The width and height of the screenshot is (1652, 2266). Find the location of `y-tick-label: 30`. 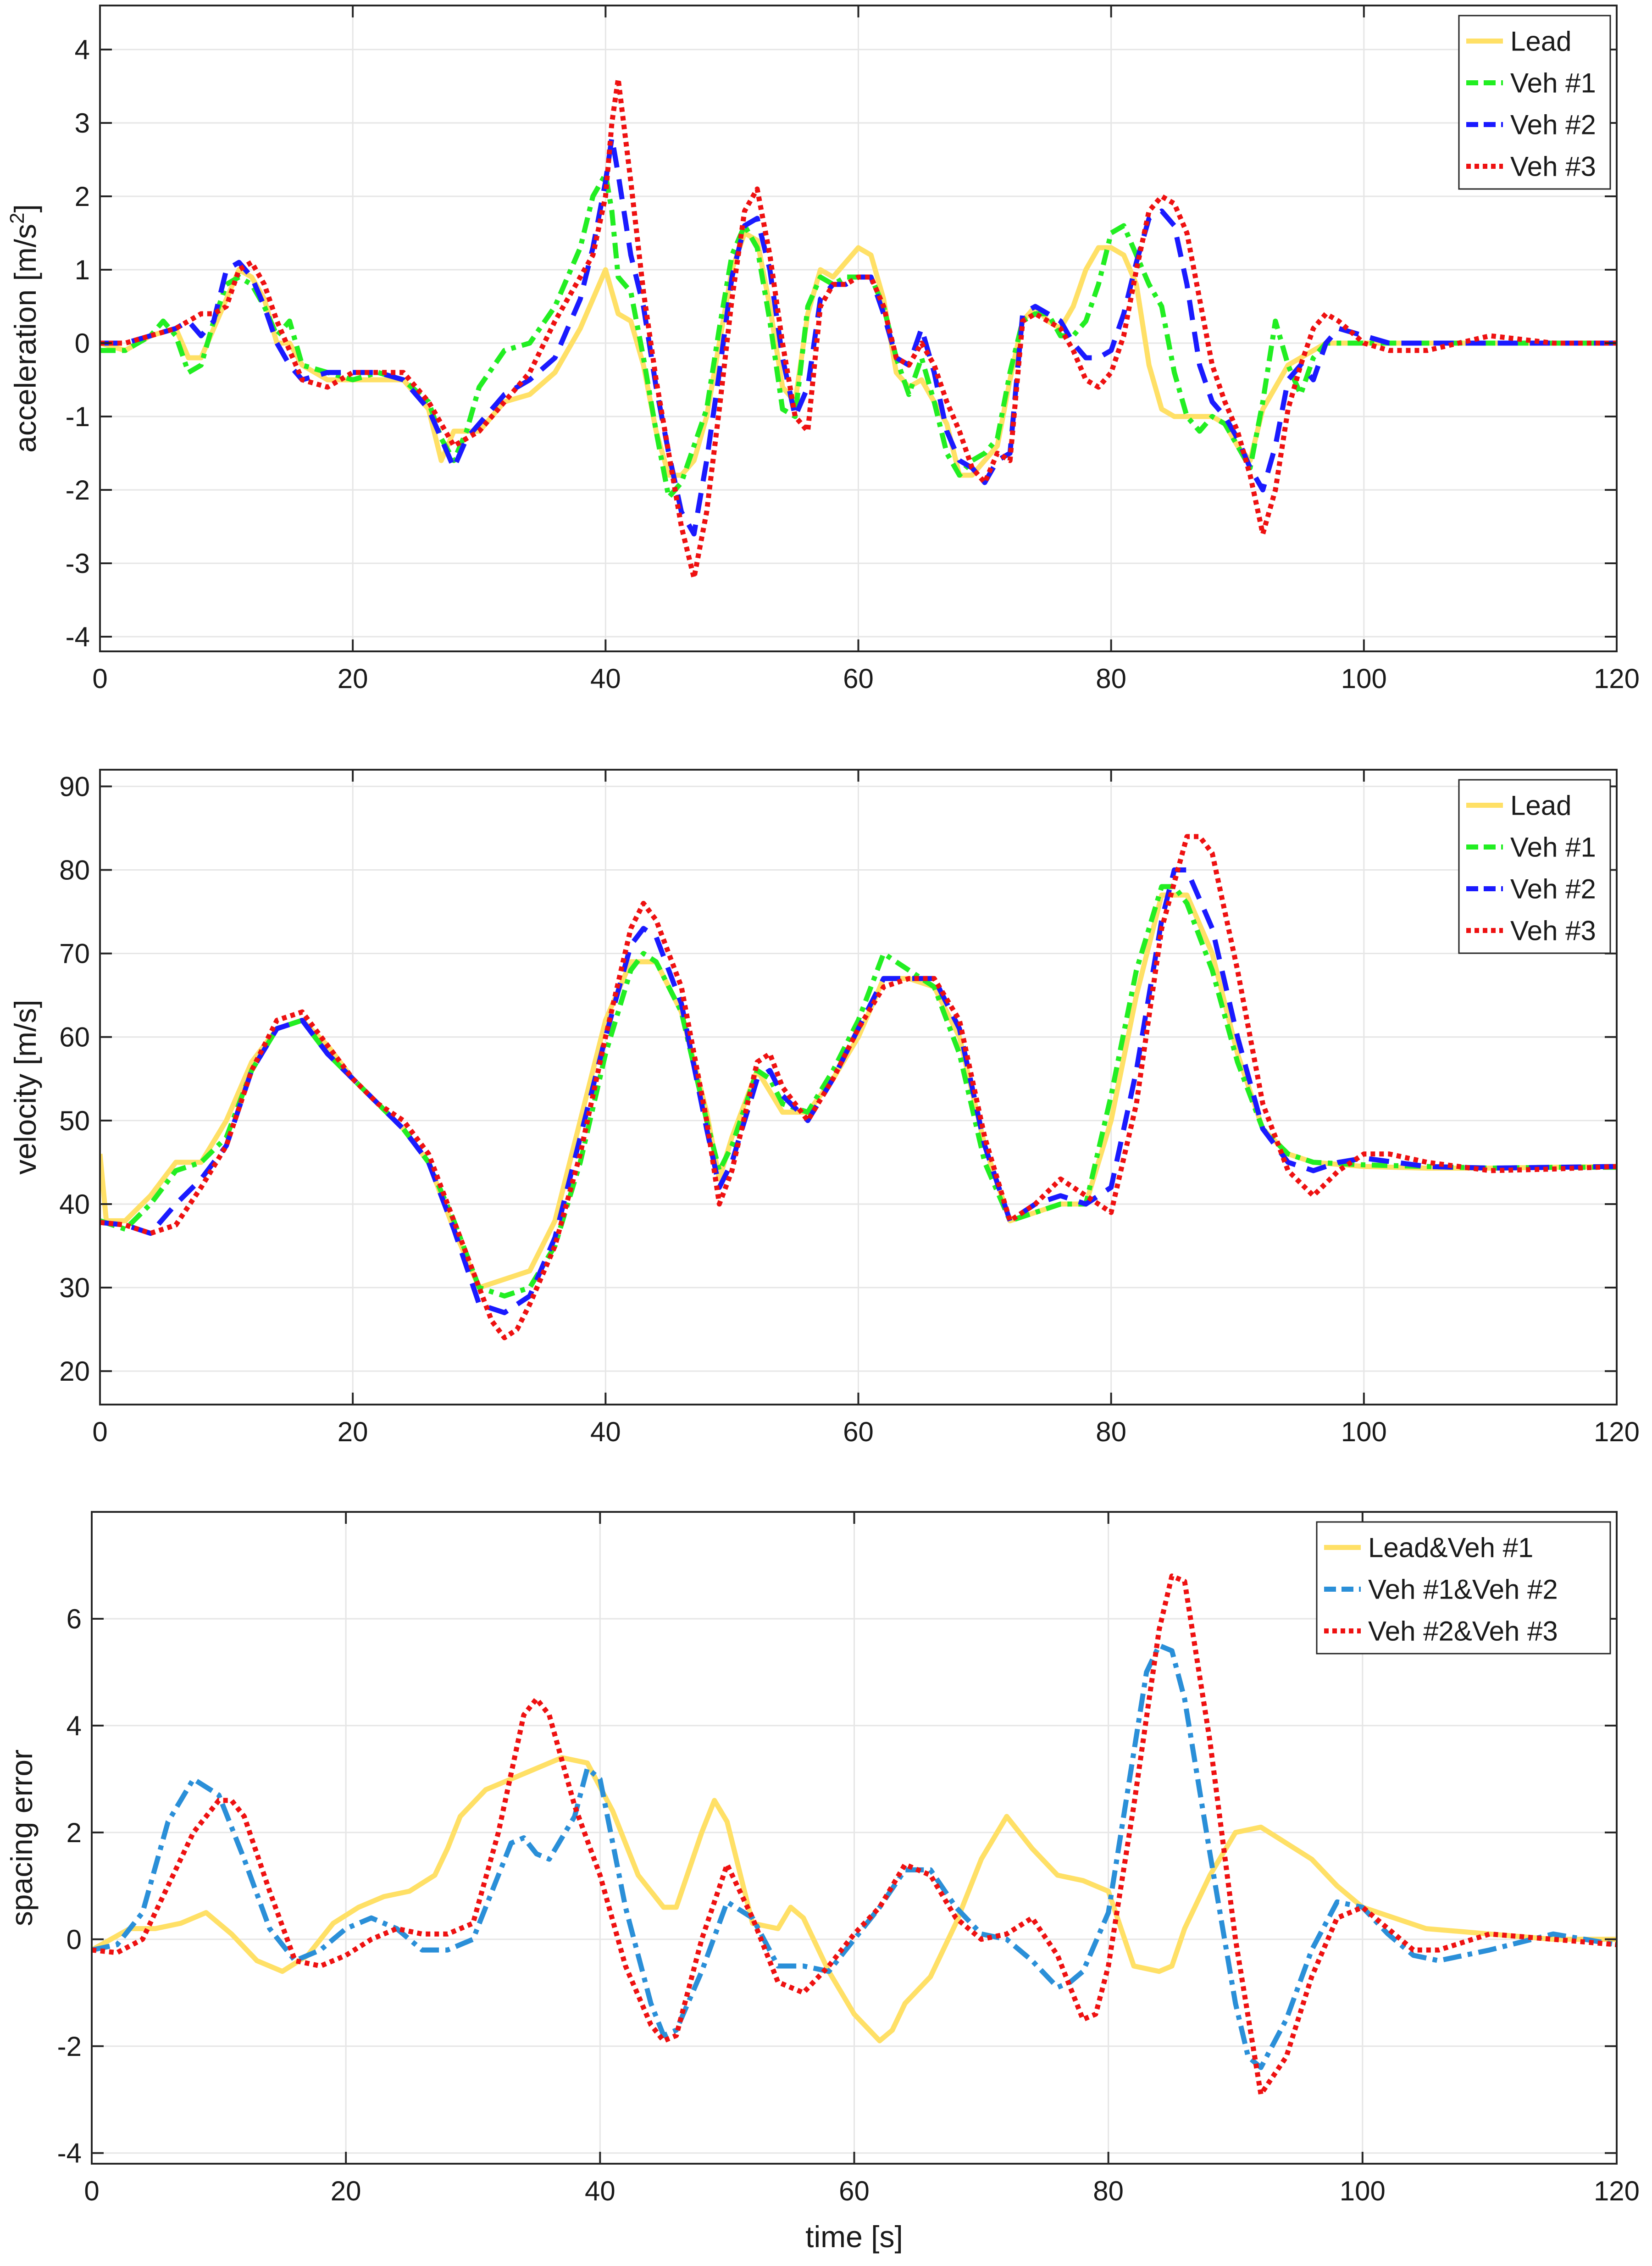

y-tick-label: 30 is located at coordinates (74, 1288).